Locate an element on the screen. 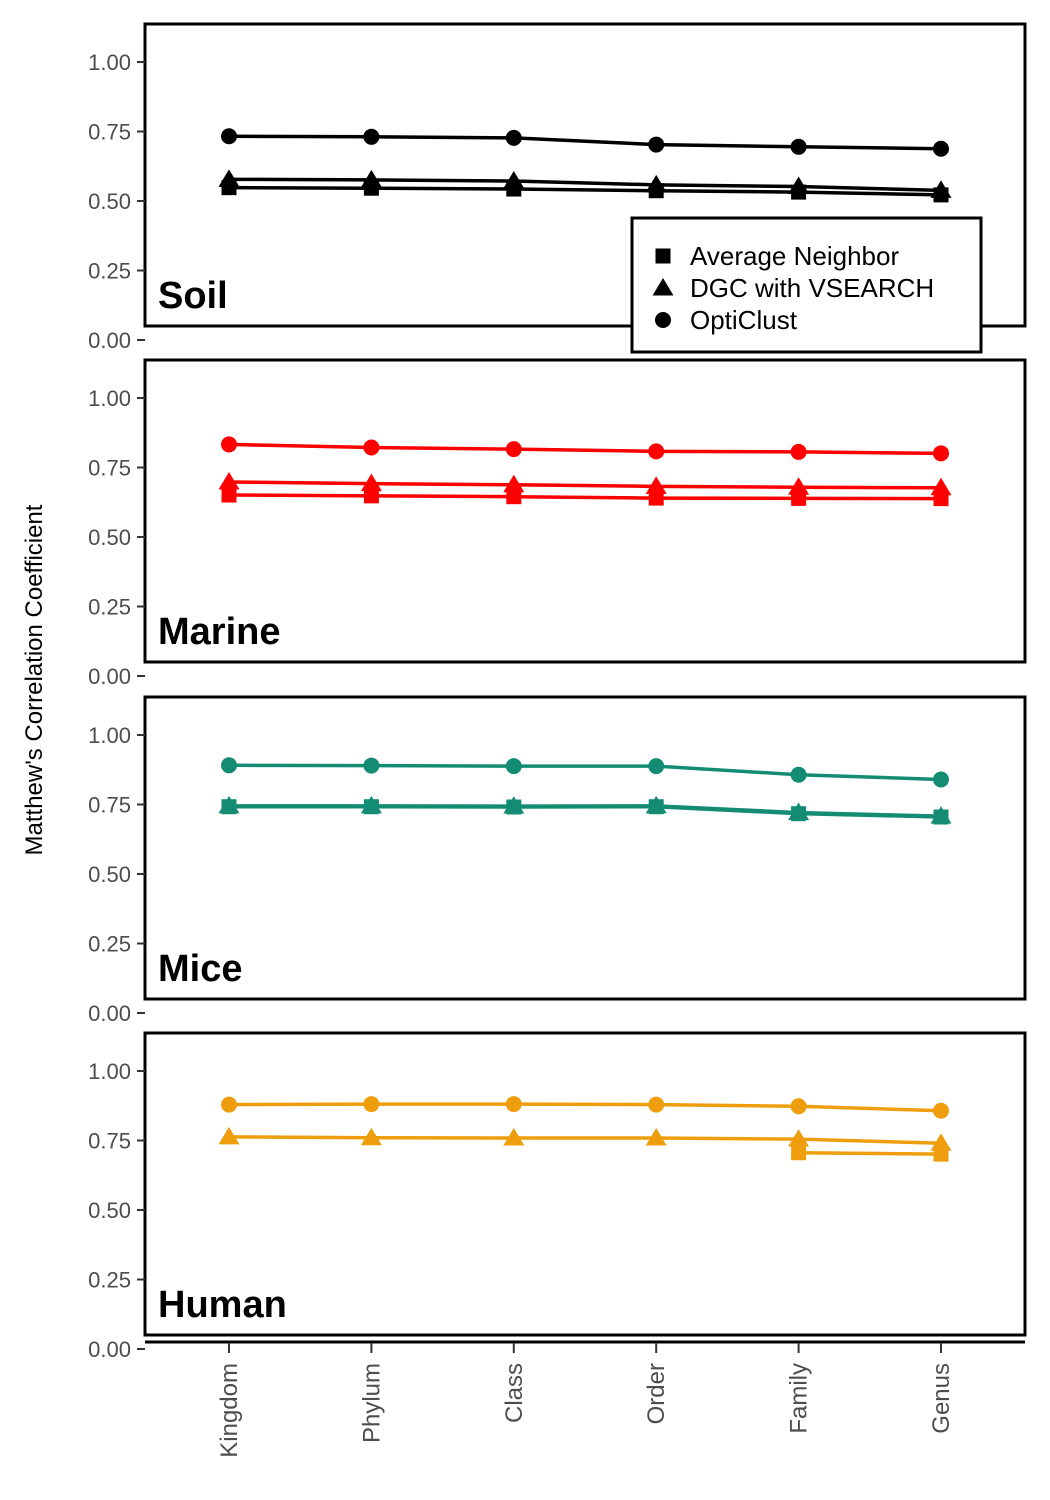  x-tick-label: Order is located at coordinates (656, 1393).